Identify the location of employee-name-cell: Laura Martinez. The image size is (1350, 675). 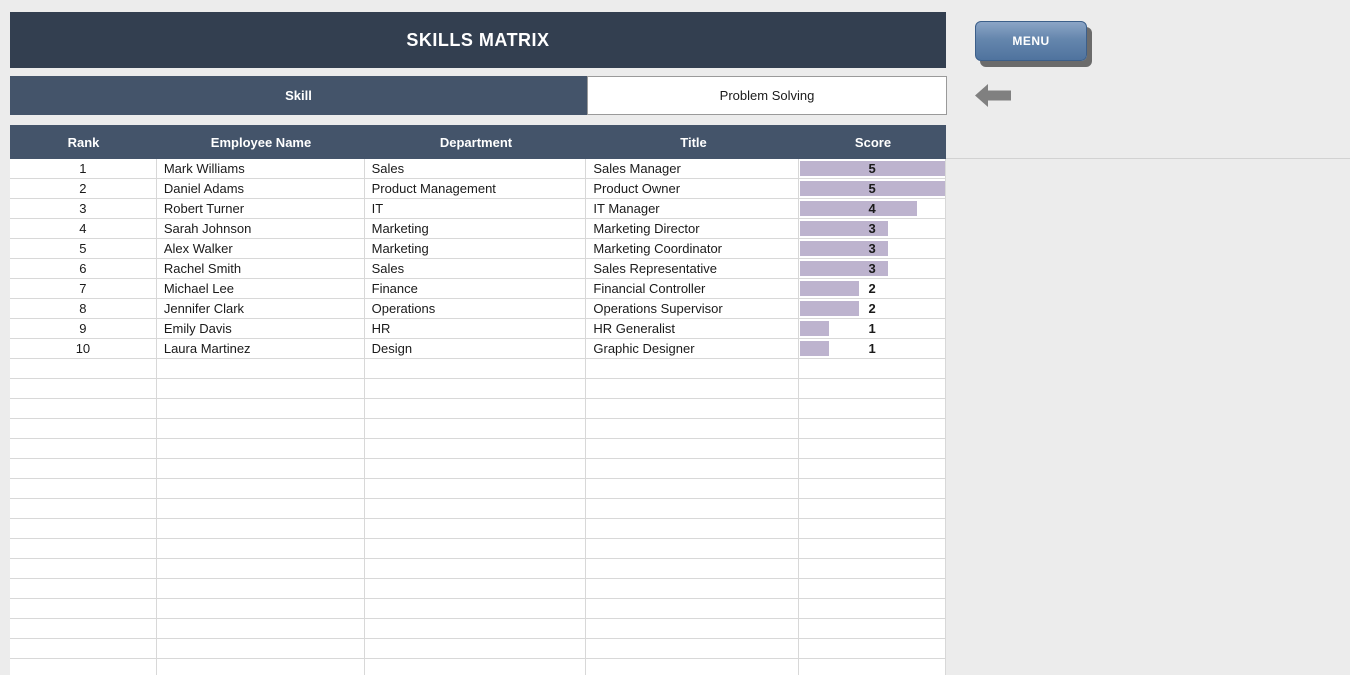
(261, 348).